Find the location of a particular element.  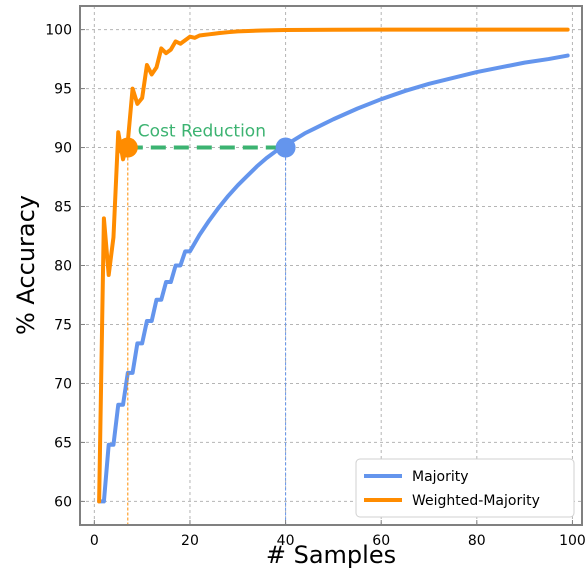

legend-weighted-majority-label: Weighted-Majority is located at coordinates (476, 501).